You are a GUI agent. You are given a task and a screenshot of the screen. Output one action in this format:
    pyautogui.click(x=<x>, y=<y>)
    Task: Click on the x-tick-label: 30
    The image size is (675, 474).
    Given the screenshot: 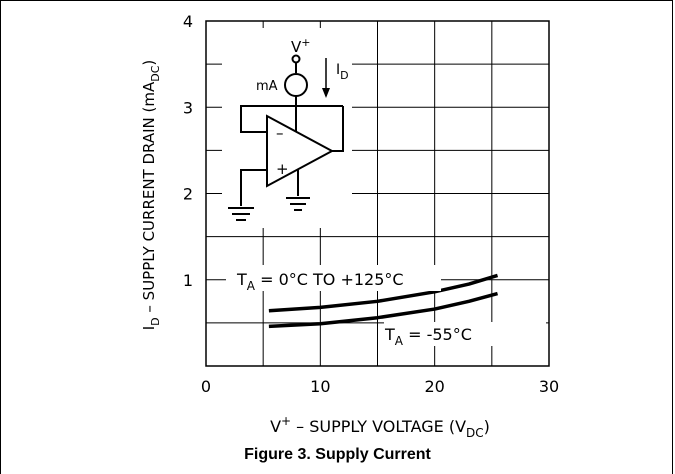 What is the action you would take?
    pyautogui.click(x=549, y=386)
    